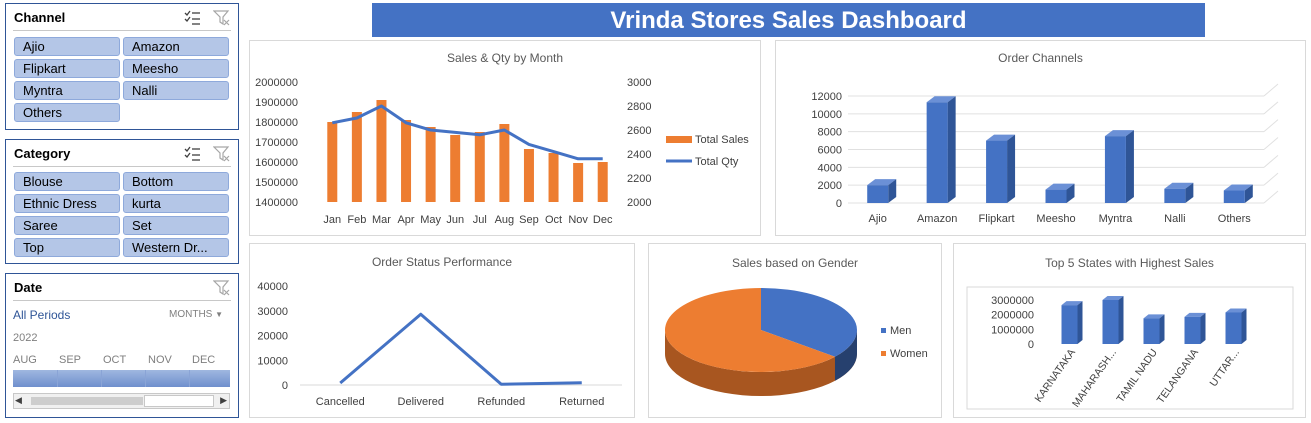  What do you see at coordinates (830, 186) in the screenshot?
I see `y-tick-label: 2000` at bounding box center [830, 186].